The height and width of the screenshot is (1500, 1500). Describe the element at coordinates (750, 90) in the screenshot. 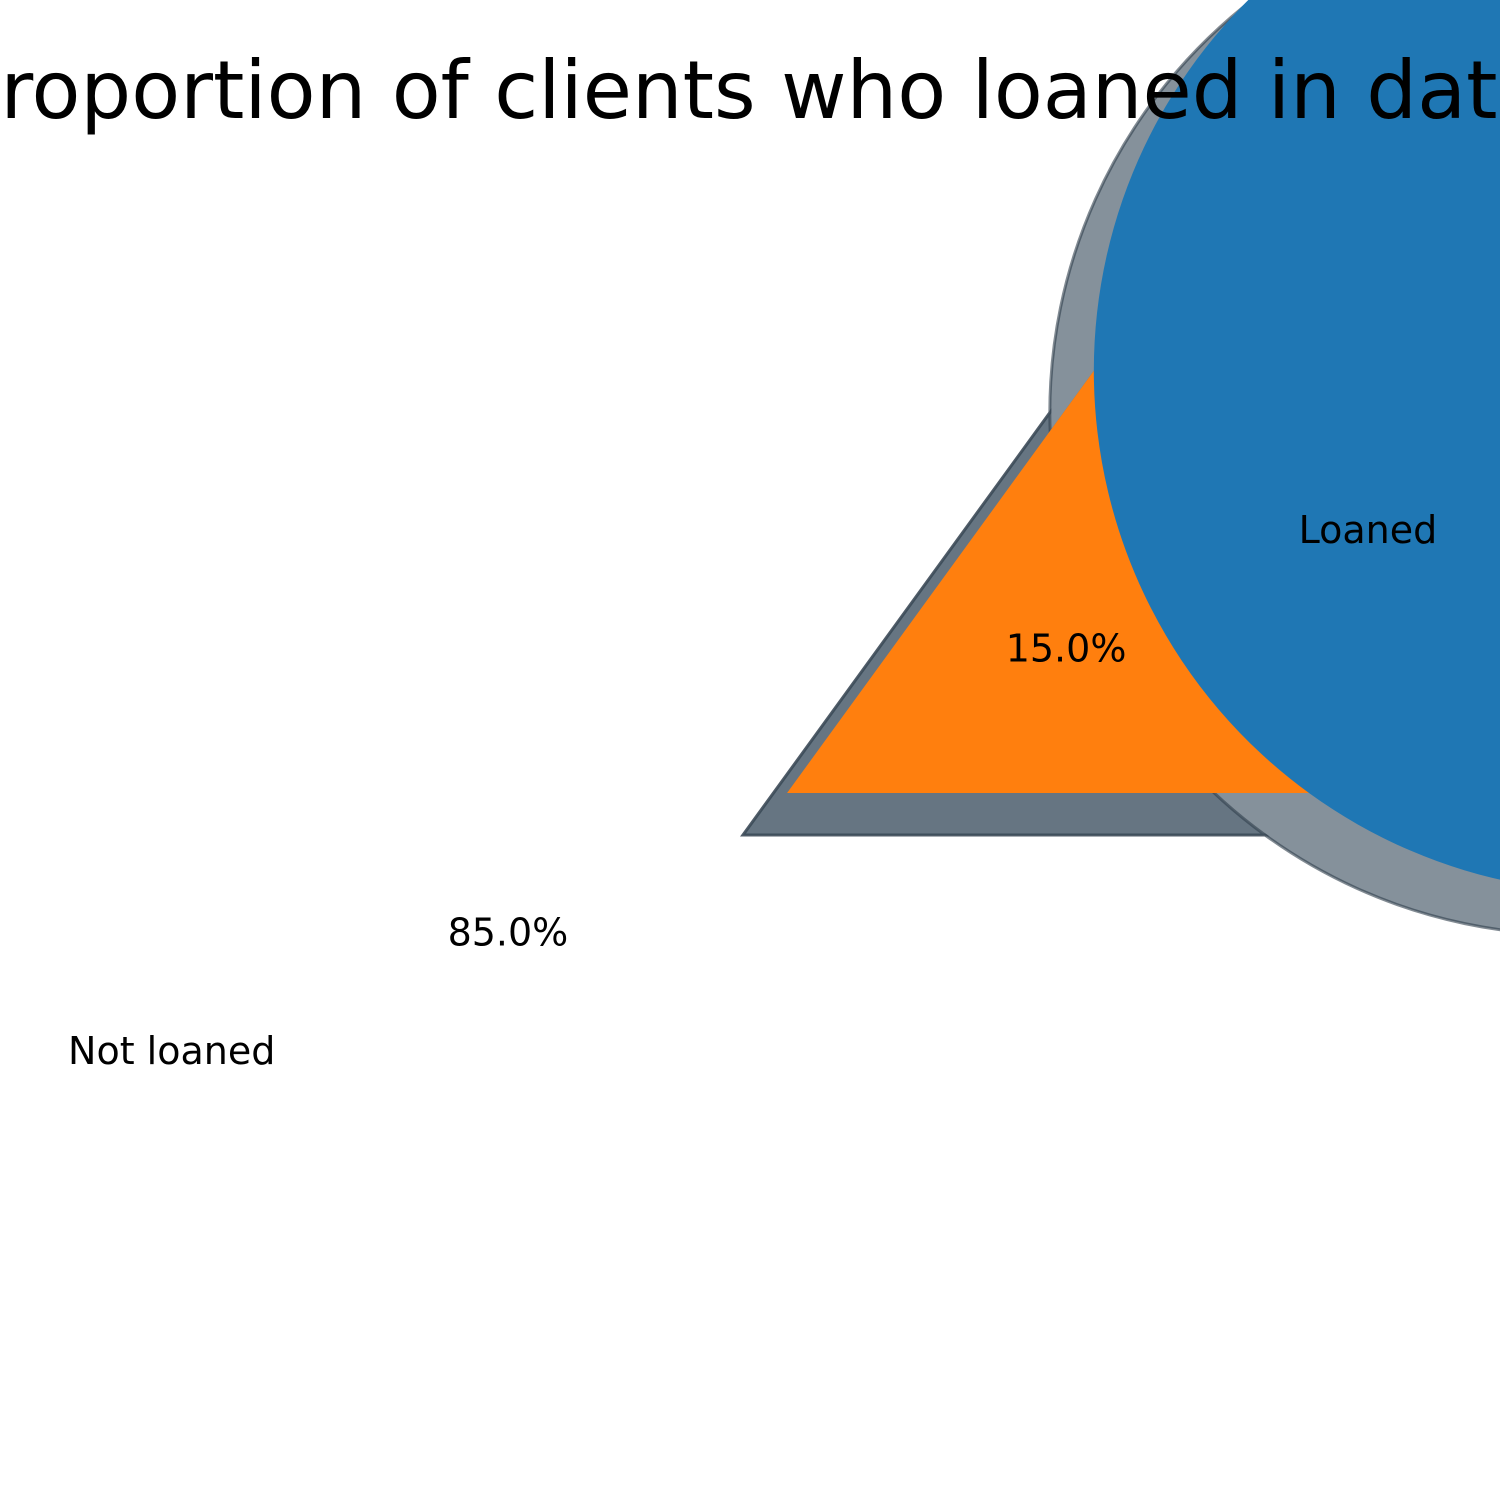

I see `chart-title: Proportion of clients who loaned in data` at that location.